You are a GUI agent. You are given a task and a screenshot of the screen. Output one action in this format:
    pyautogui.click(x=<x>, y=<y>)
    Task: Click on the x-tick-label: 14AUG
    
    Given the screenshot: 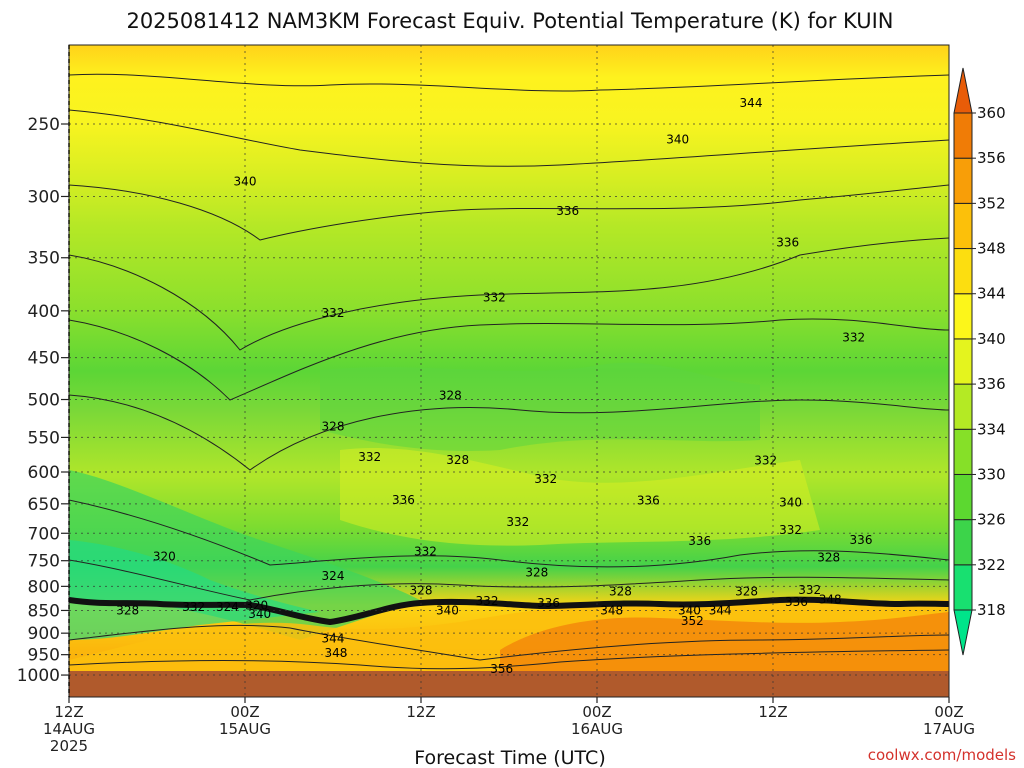 What is the action you would take?
    pyautogui.click(x=69, y=729)
    